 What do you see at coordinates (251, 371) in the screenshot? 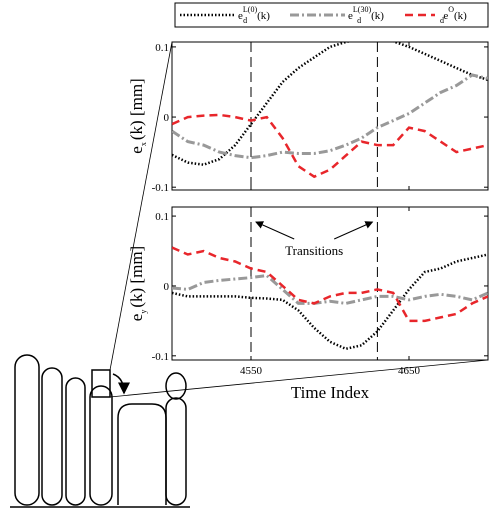
I see `x-tick-label: 4550` at bounding box center [251, 371].